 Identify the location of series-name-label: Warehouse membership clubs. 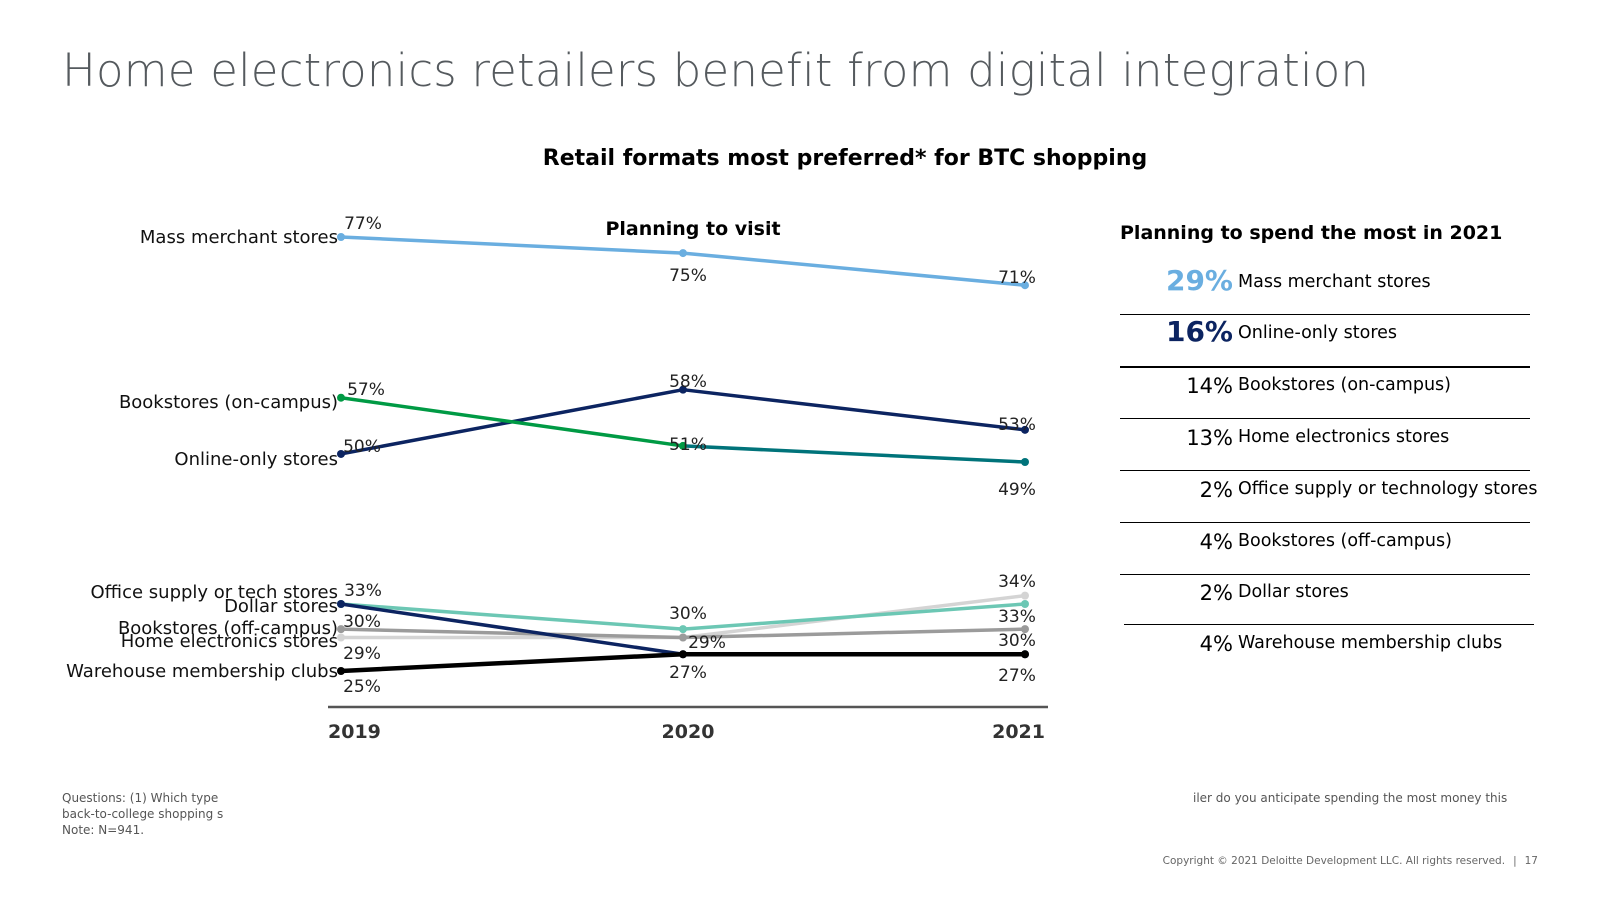
(202, 671).